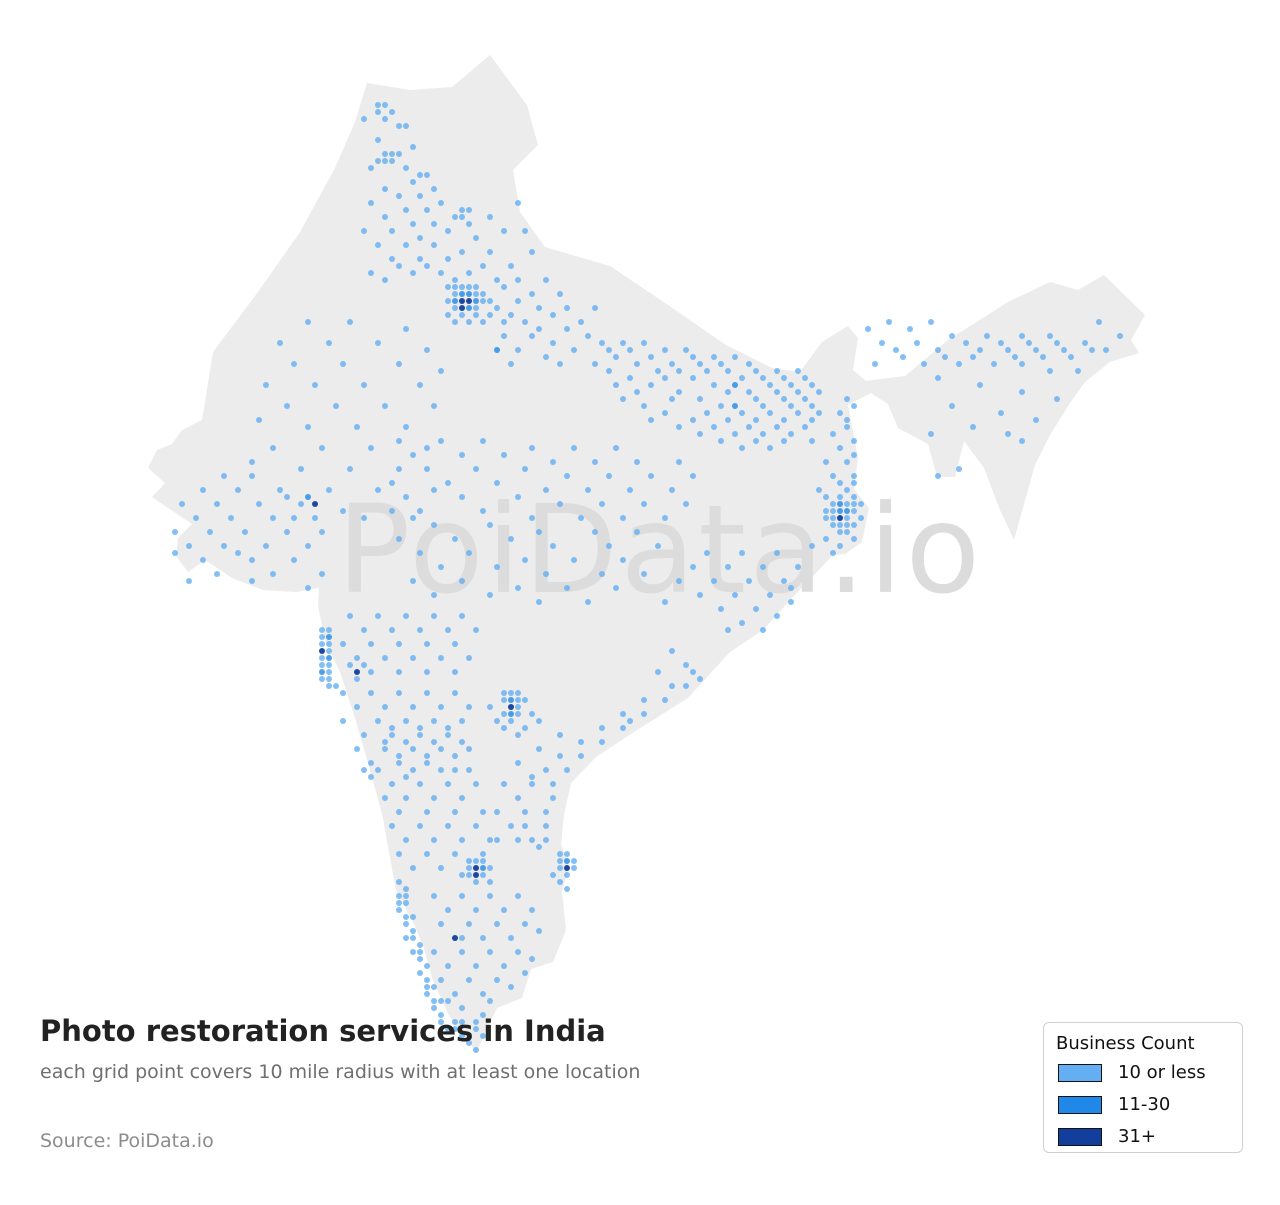 Image resolution: width=1280 pixels, height=1205 pixels. I want to click on legend-row-tier3: 31+, so click(1145, 1136).